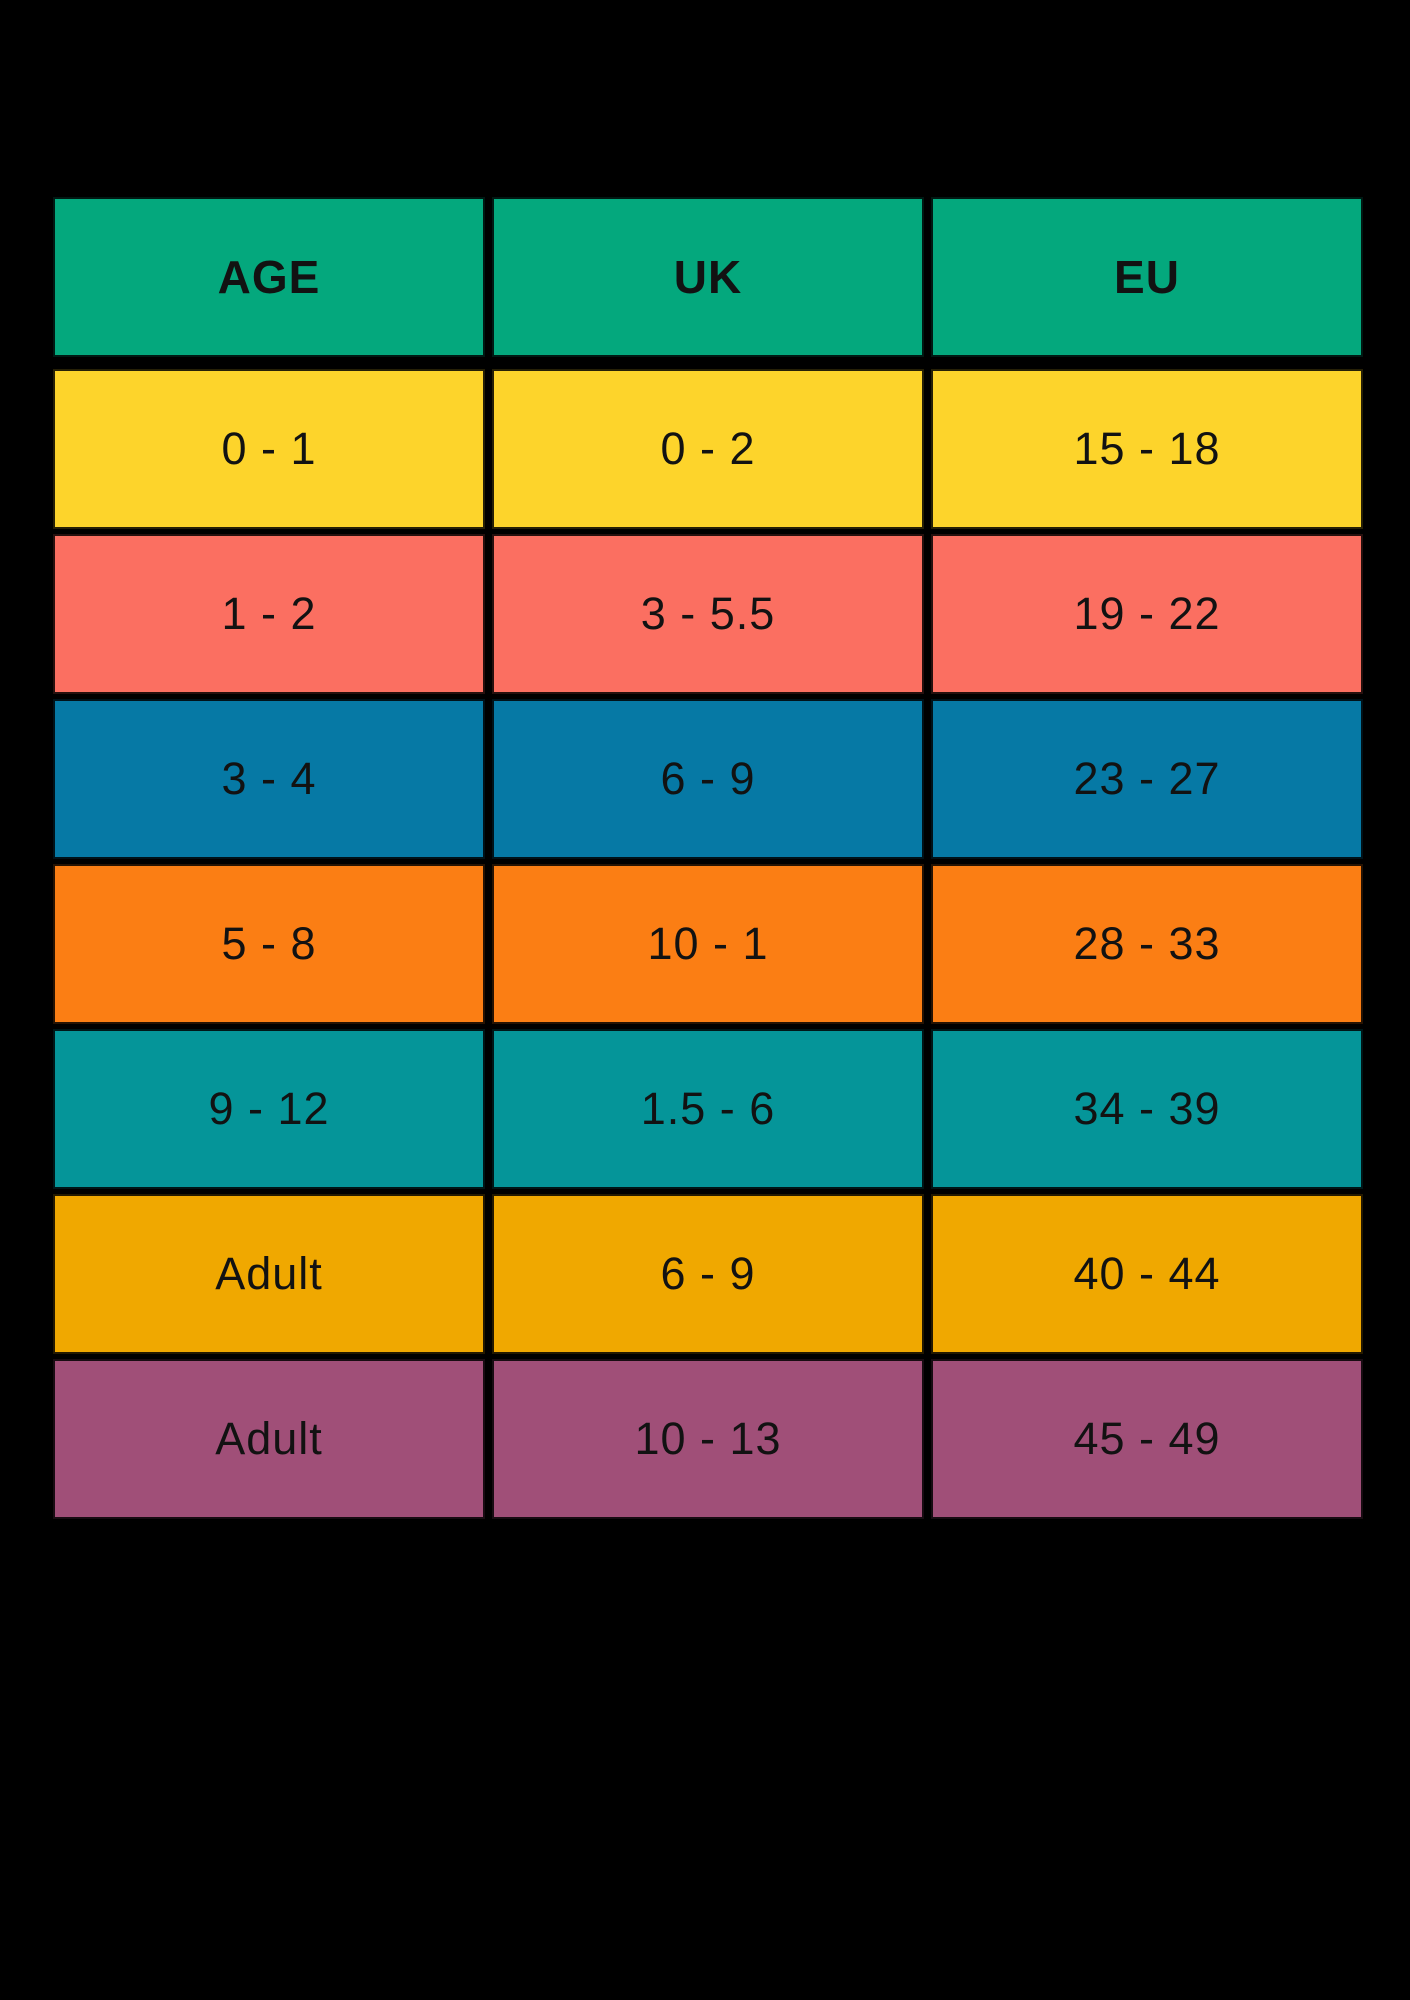  Describe the element at coordinates (1147, 779) in the screenshot. I see `table-cell-eu: 23 - 27` at that location.